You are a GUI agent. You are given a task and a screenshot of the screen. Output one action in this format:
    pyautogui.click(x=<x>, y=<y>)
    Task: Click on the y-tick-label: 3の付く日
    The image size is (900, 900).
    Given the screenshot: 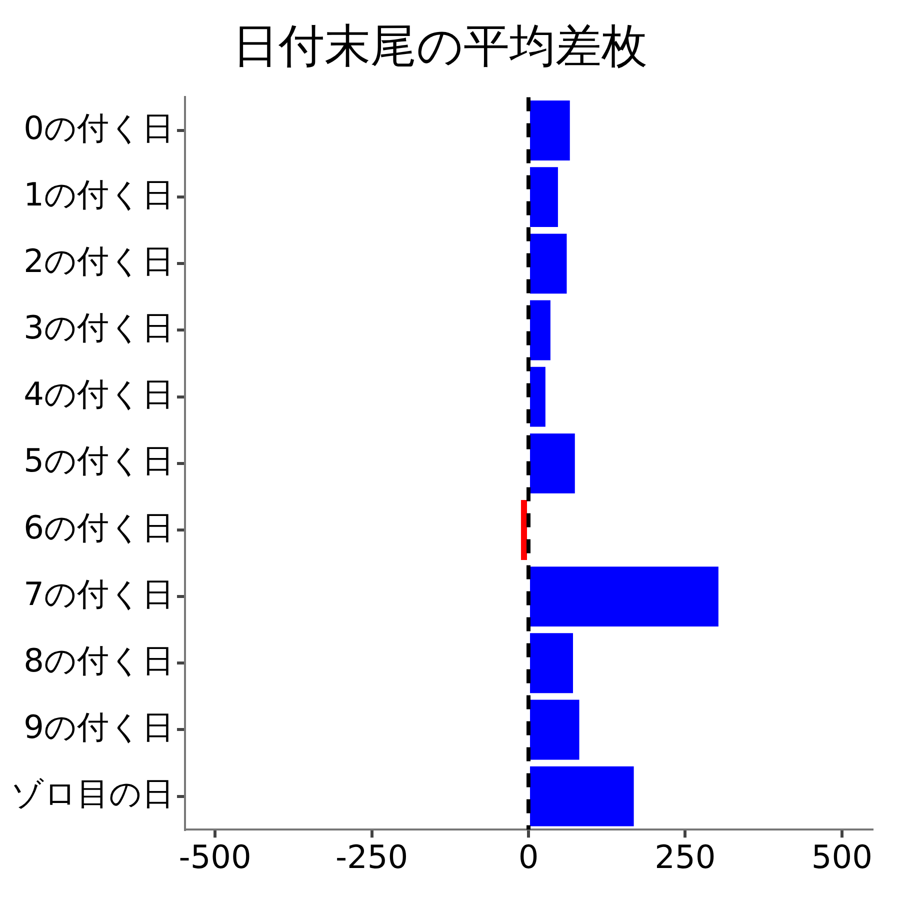 What is the action you would take?
    pyautogui.click(x=99, y=327)
    